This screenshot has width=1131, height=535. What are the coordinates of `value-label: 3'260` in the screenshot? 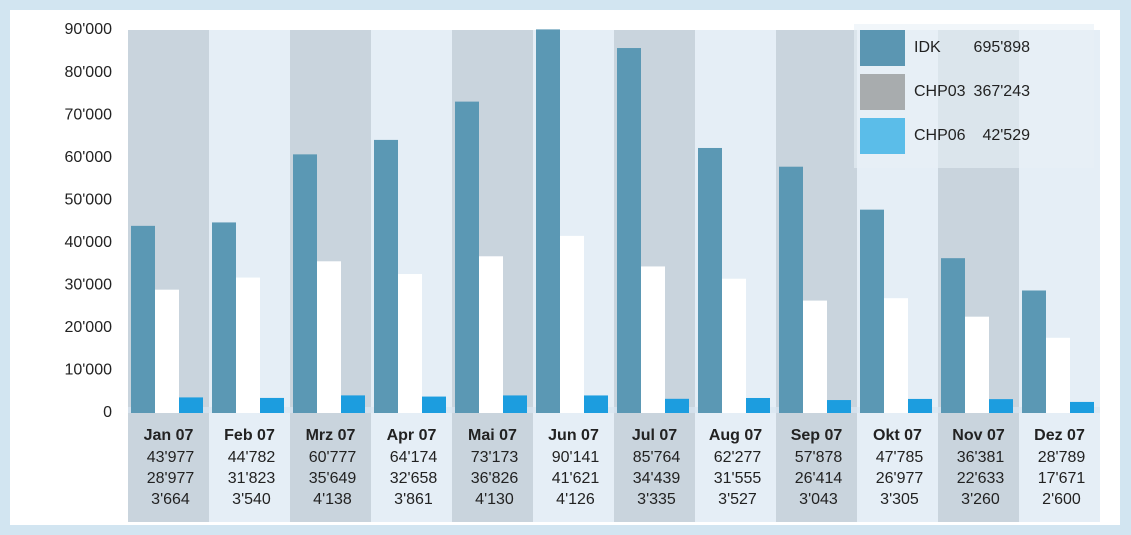 It's located at (980, 499).